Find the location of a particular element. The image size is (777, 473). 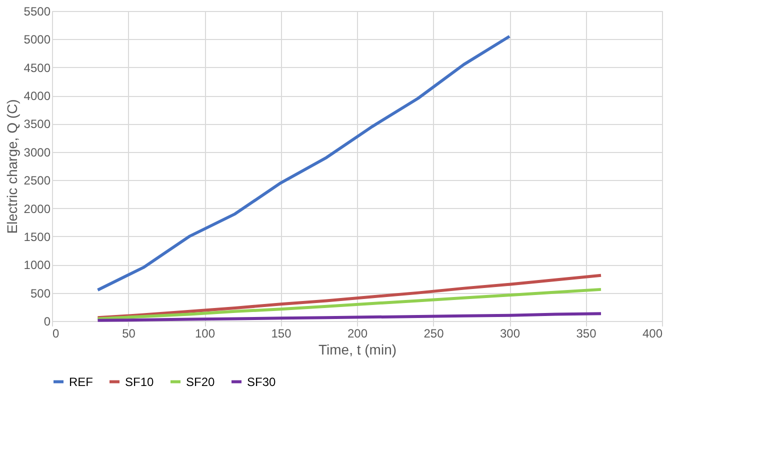

x-tick-label: 50 is located at coordinates (129, 333).